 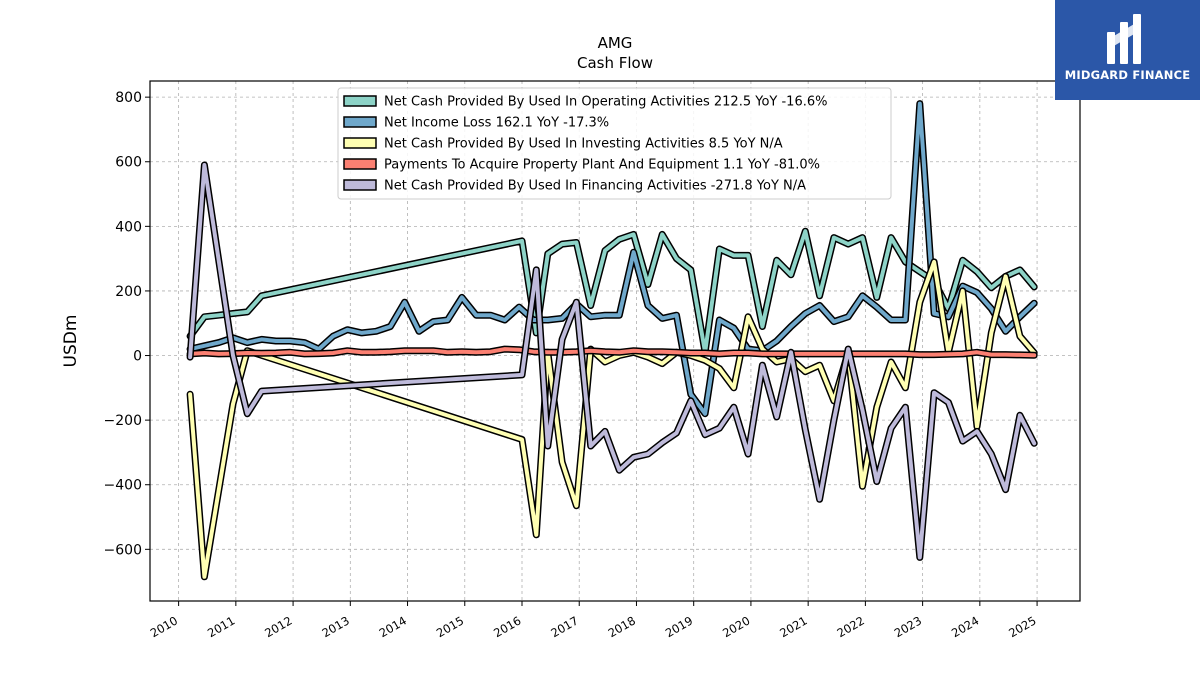 What do you see at coordinates (965, 626) in the screenshot?
I see `x-tick-label: 2024` at bounding box center [965, 626].